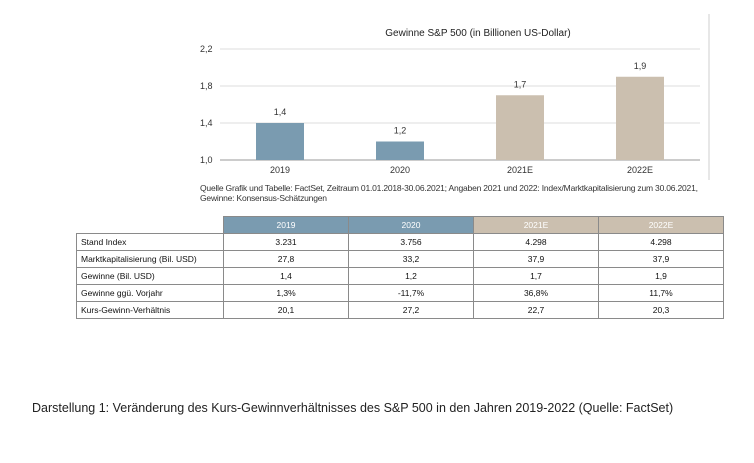 This screenshot has width=754, height=463. What do you see at coordinates (286, 225) in the screenshot?
I see `table-header-2019: 2019` at bounding box center [286, 225].